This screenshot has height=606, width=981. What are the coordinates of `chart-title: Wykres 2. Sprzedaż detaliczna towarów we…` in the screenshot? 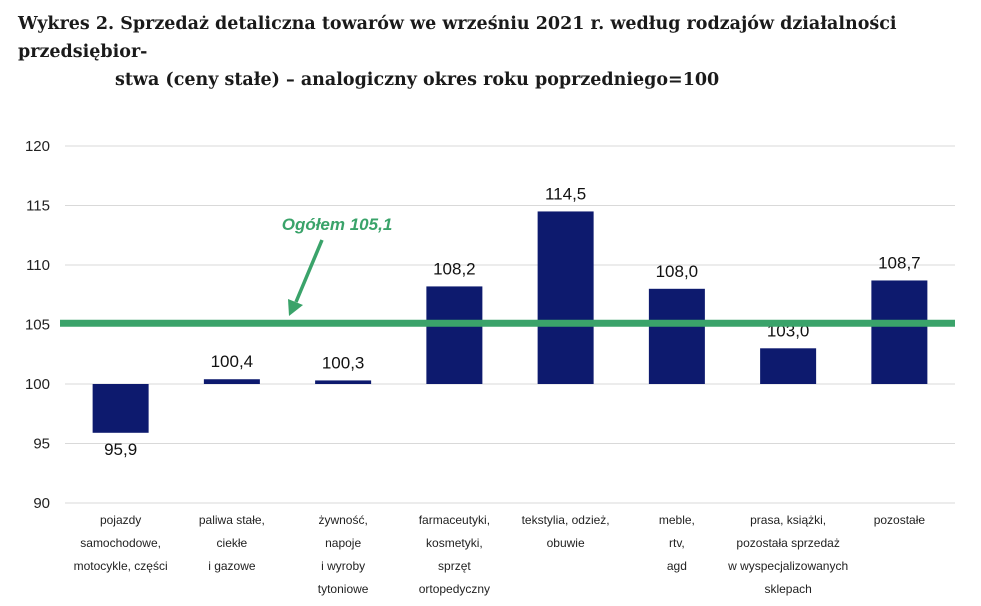 It's located at (495, 52).